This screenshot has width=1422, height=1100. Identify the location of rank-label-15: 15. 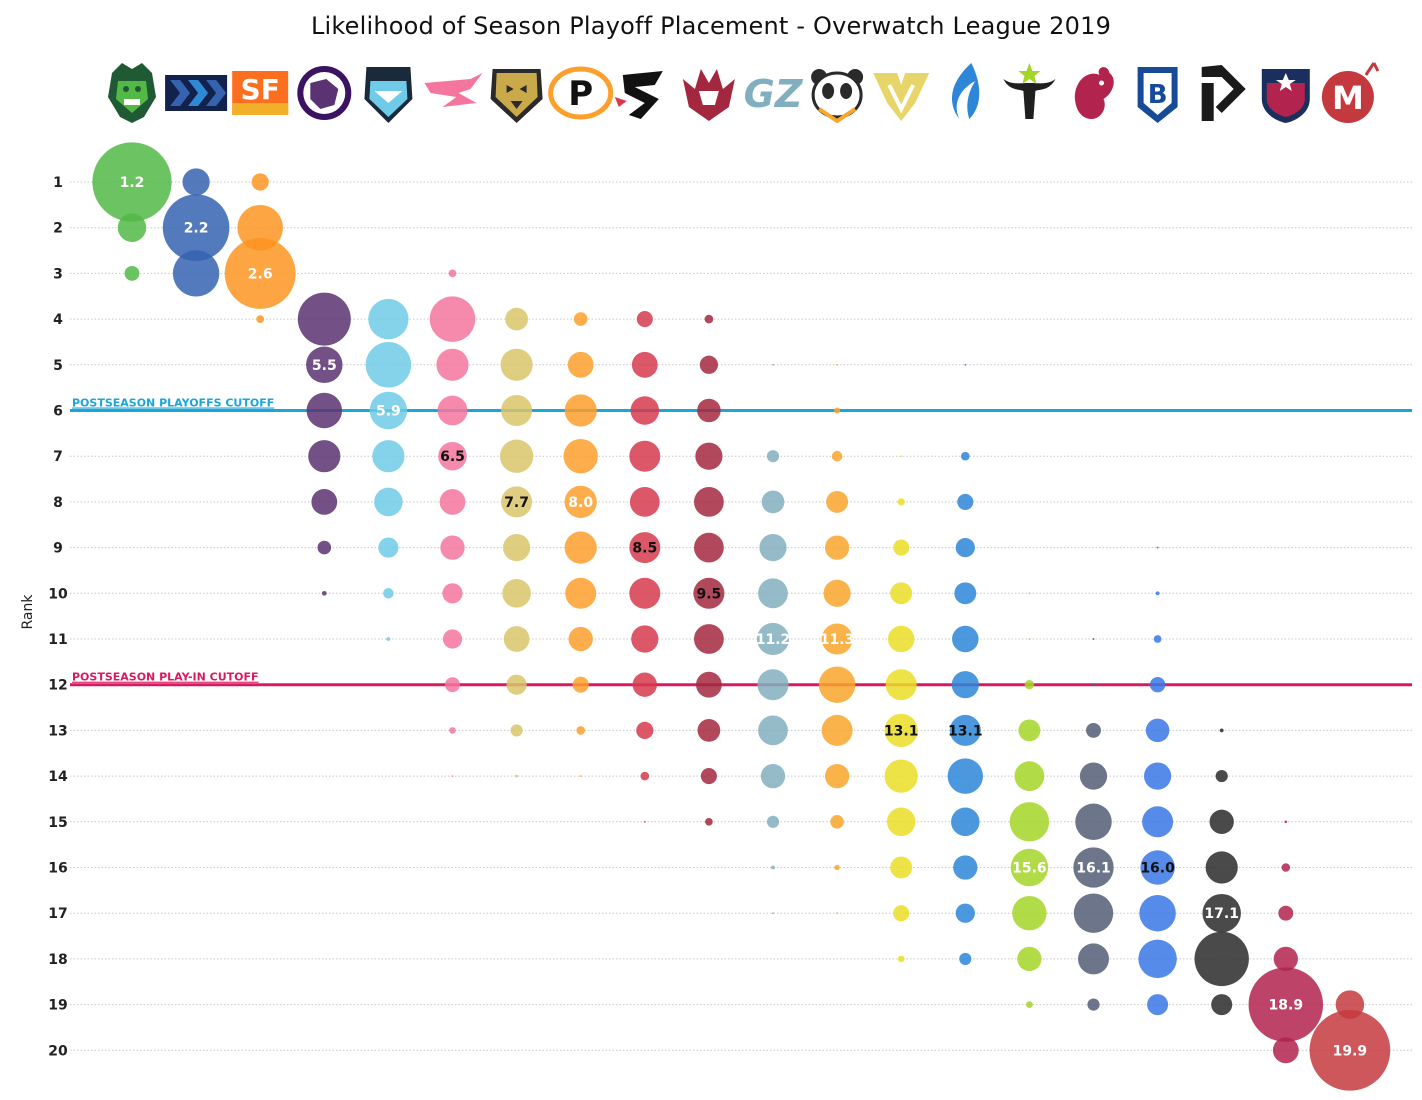
(57, 823).